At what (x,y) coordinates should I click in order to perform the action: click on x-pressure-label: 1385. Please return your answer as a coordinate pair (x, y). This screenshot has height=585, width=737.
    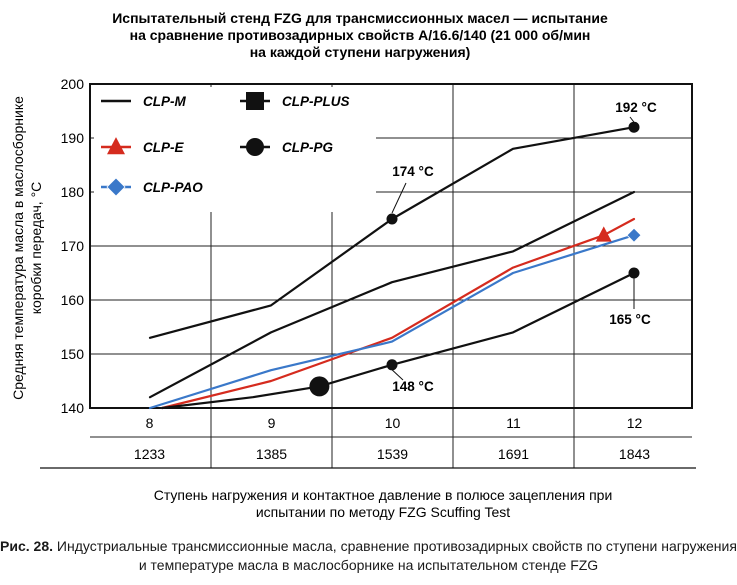
    Looking at the image, I should click on (271, 454).